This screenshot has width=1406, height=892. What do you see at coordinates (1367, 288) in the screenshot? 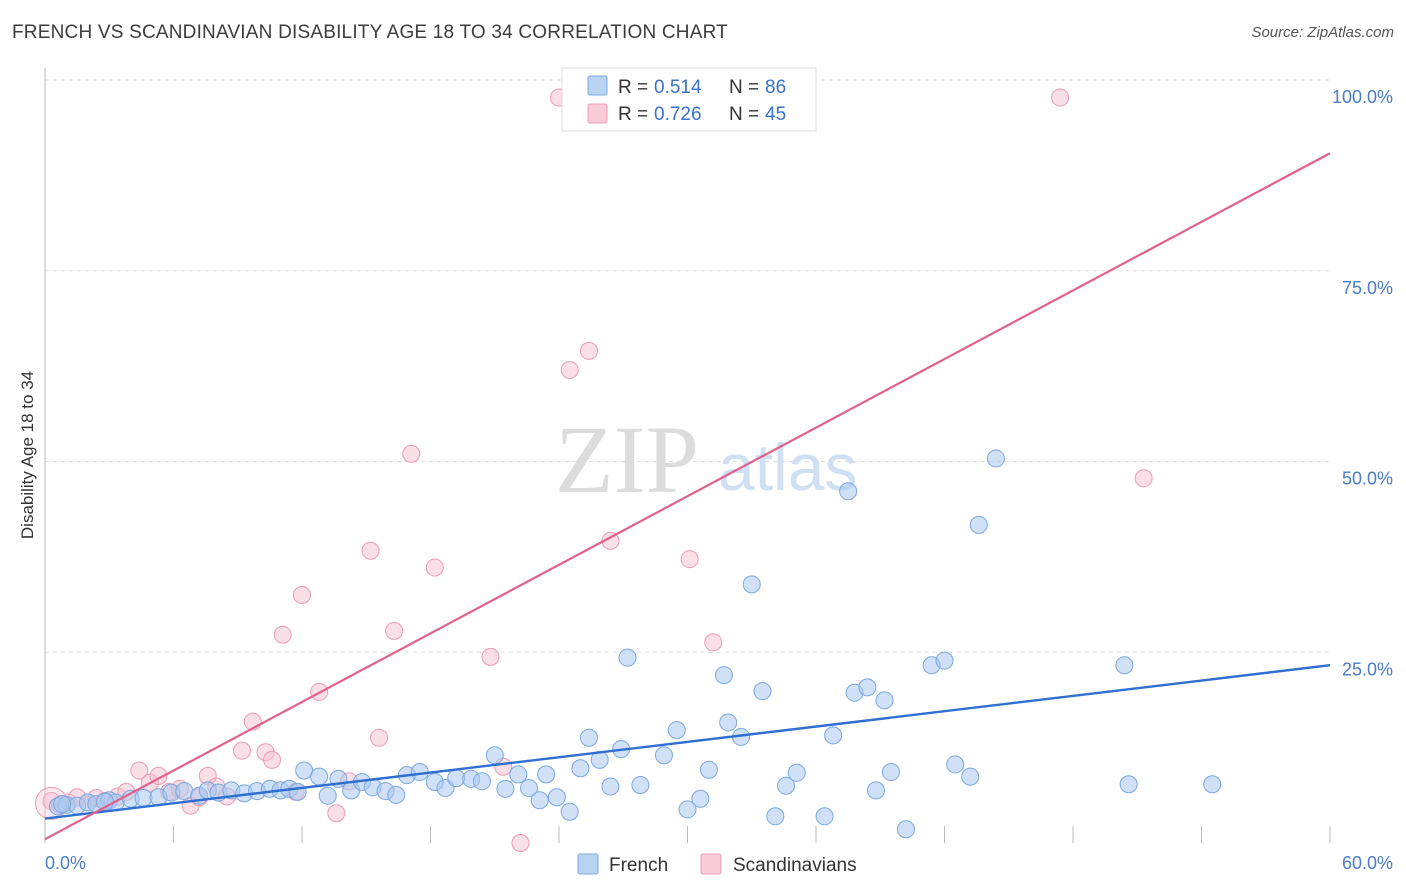
I see `y-tick-label: 75.0%` at bounding box center [1367, 288].